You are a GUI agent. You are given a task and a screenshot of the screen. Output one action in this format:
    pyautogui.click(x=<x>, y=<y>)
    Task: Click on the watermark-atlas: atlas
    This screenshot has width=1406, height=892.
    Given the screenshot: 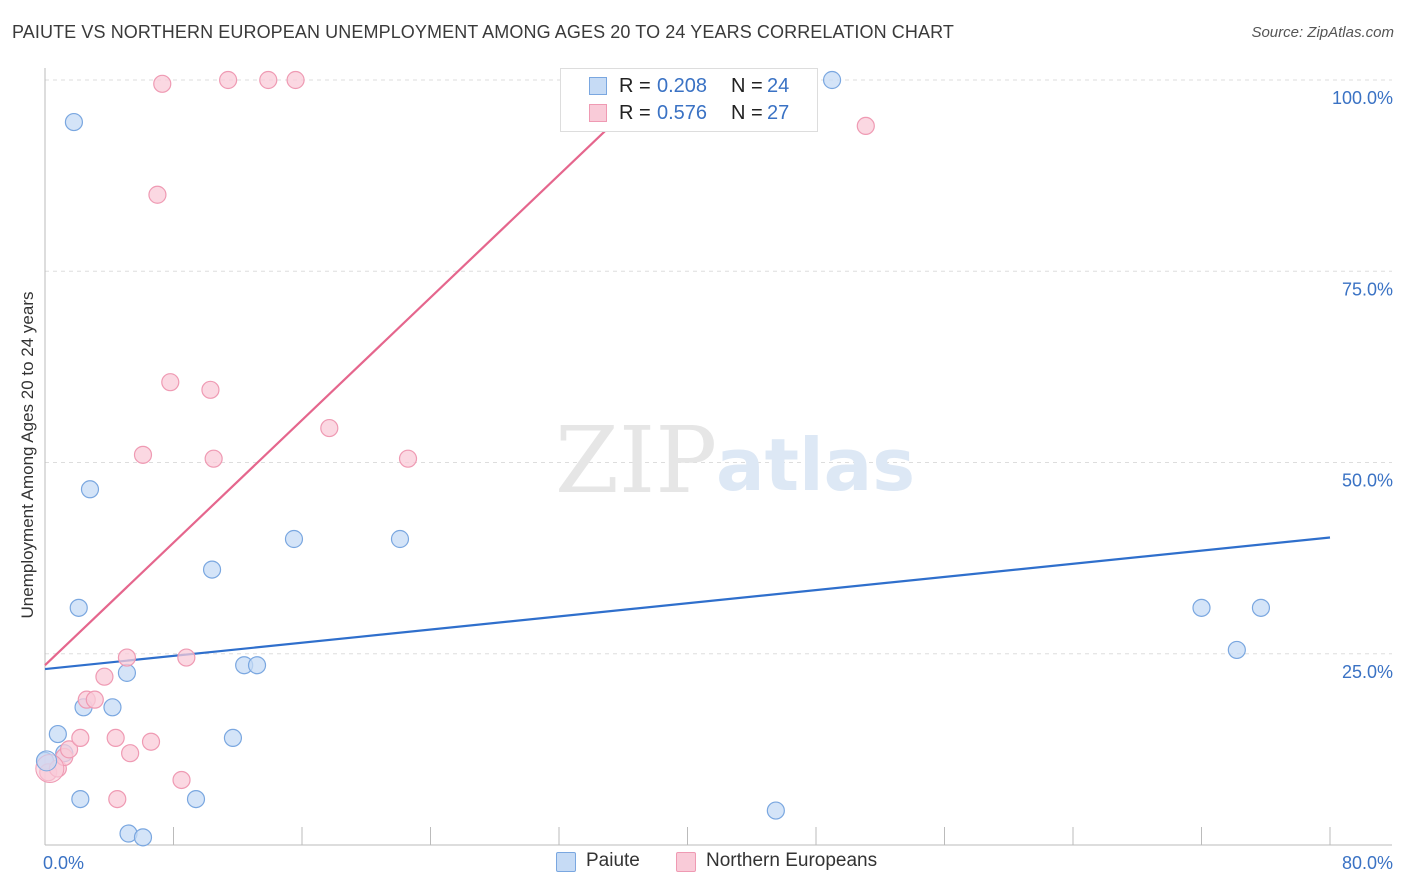 What is the action you would take?
    pyautogui.click(x=815, y=465)
    